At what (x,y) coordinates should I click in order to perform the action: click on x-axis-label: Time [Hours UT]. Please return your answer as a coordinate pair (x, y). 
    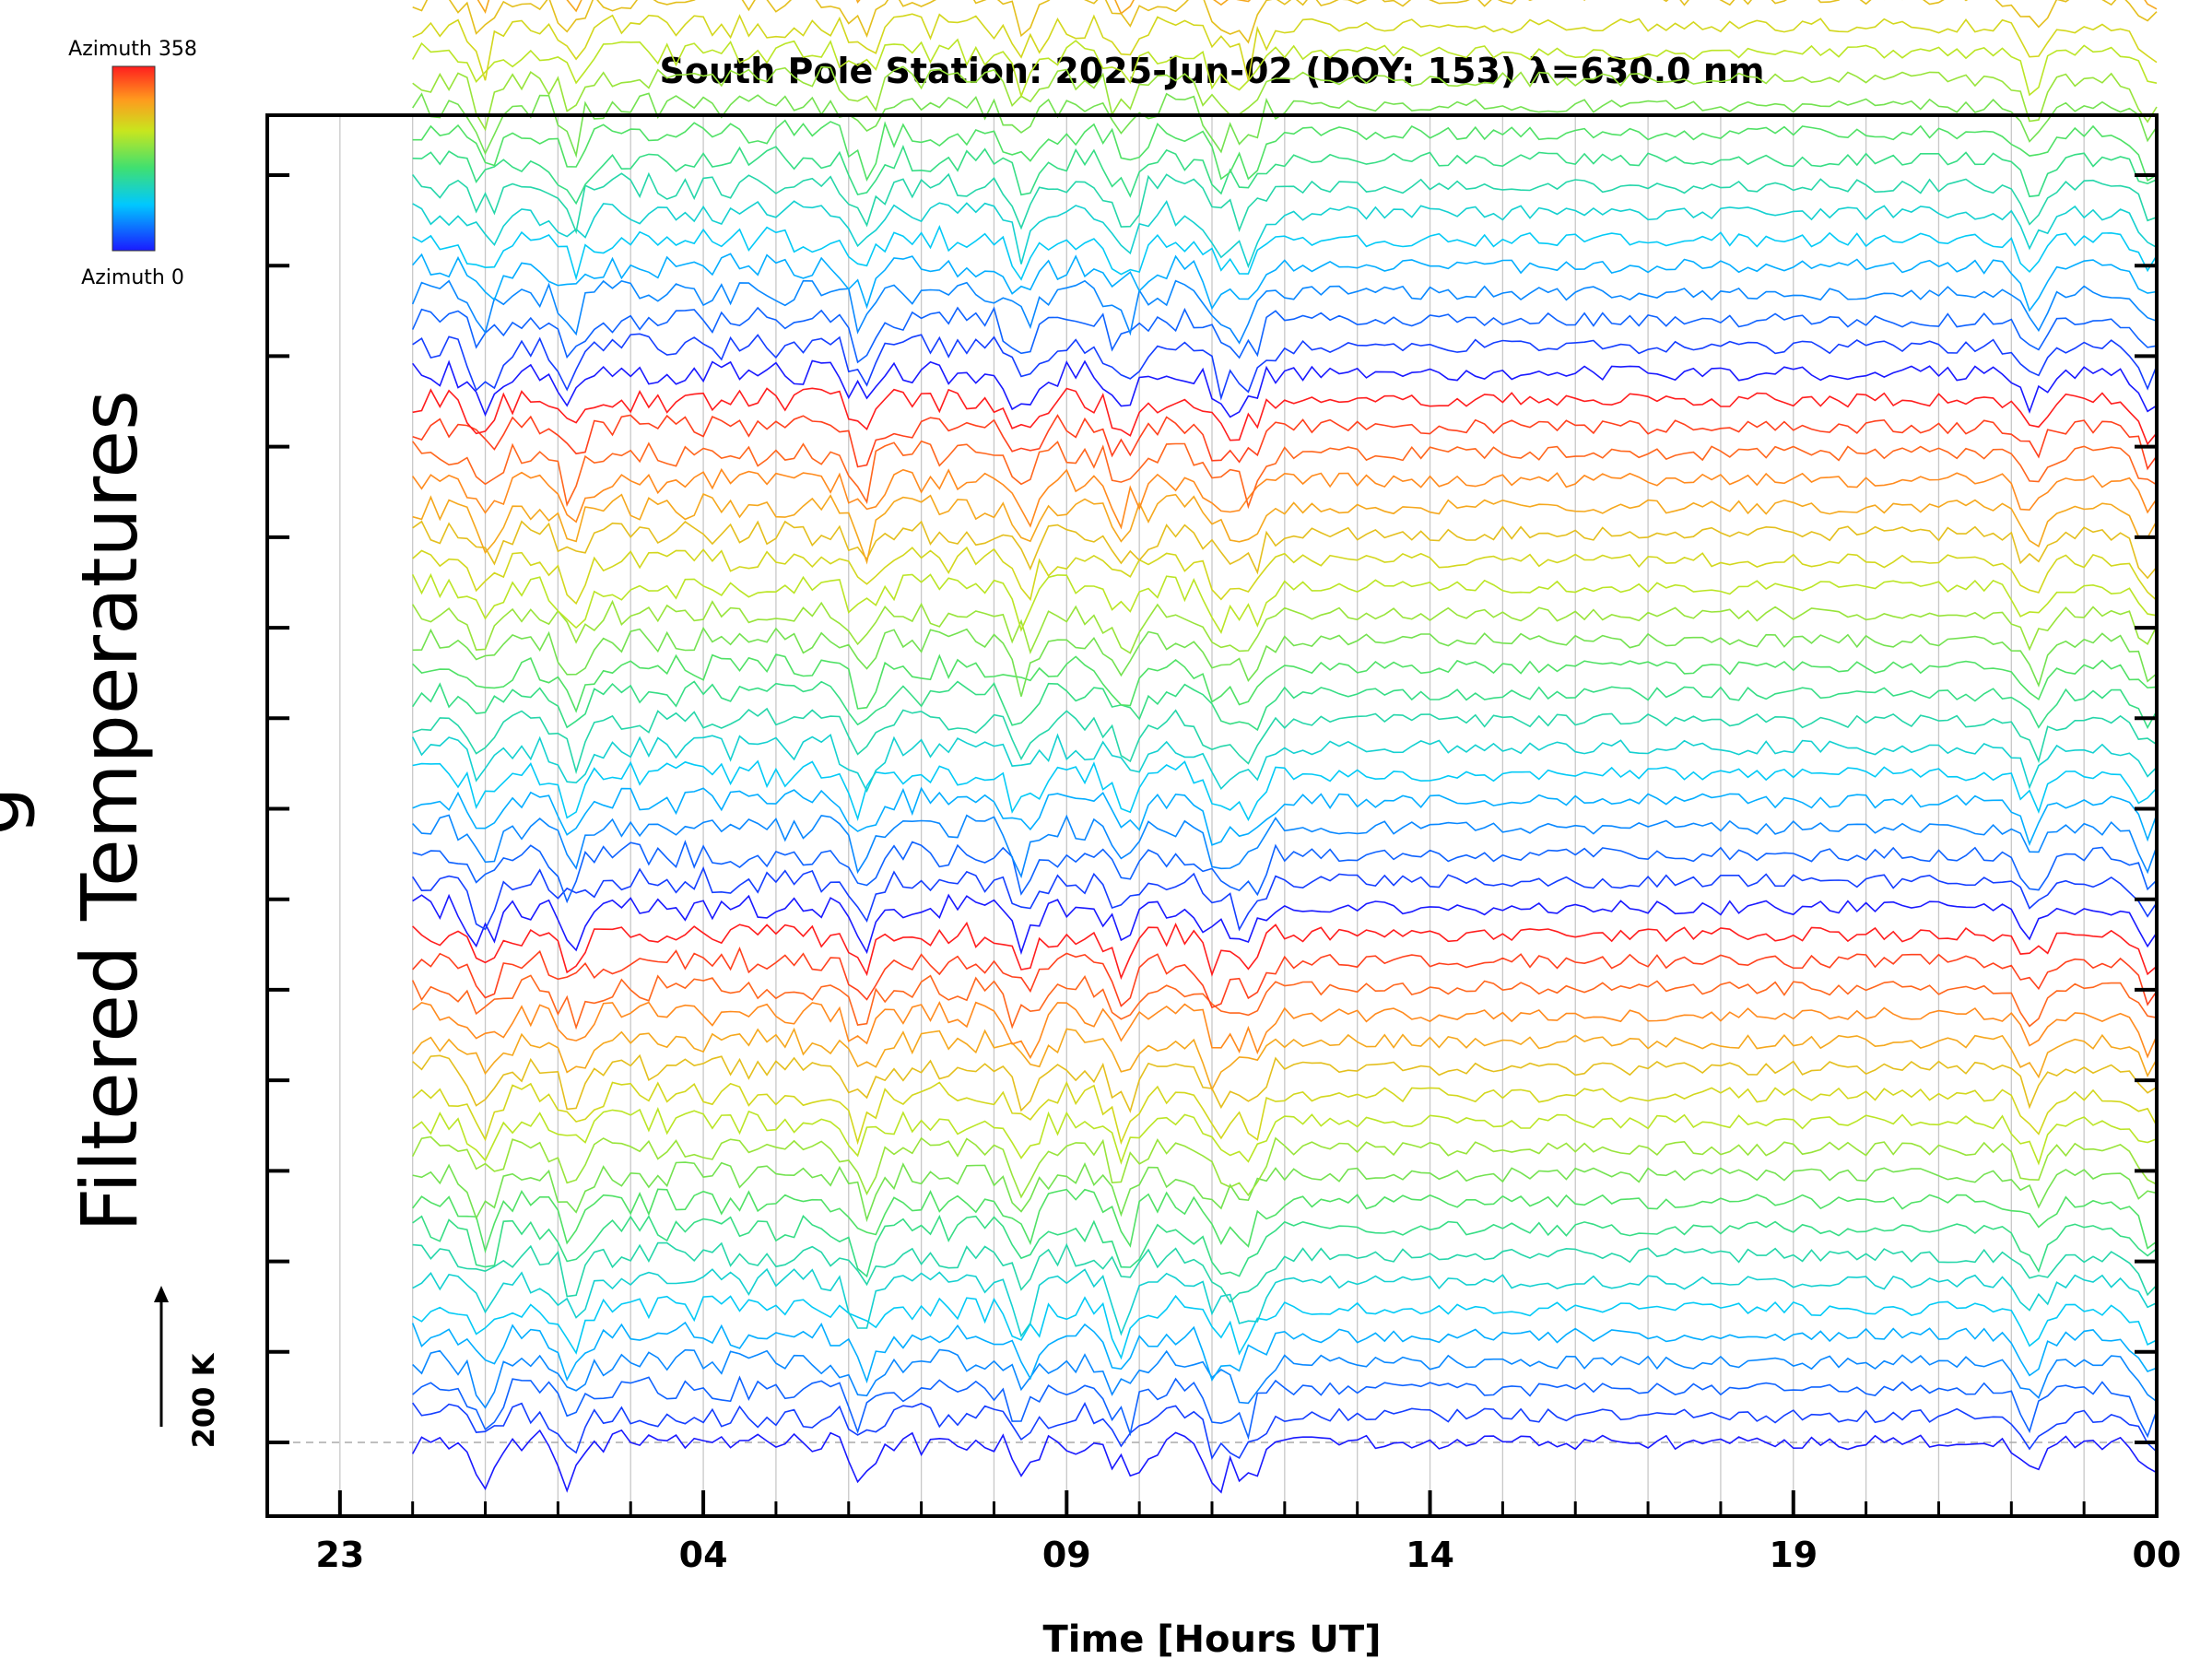
    Looking at the image, I should click on (1212, 1638).